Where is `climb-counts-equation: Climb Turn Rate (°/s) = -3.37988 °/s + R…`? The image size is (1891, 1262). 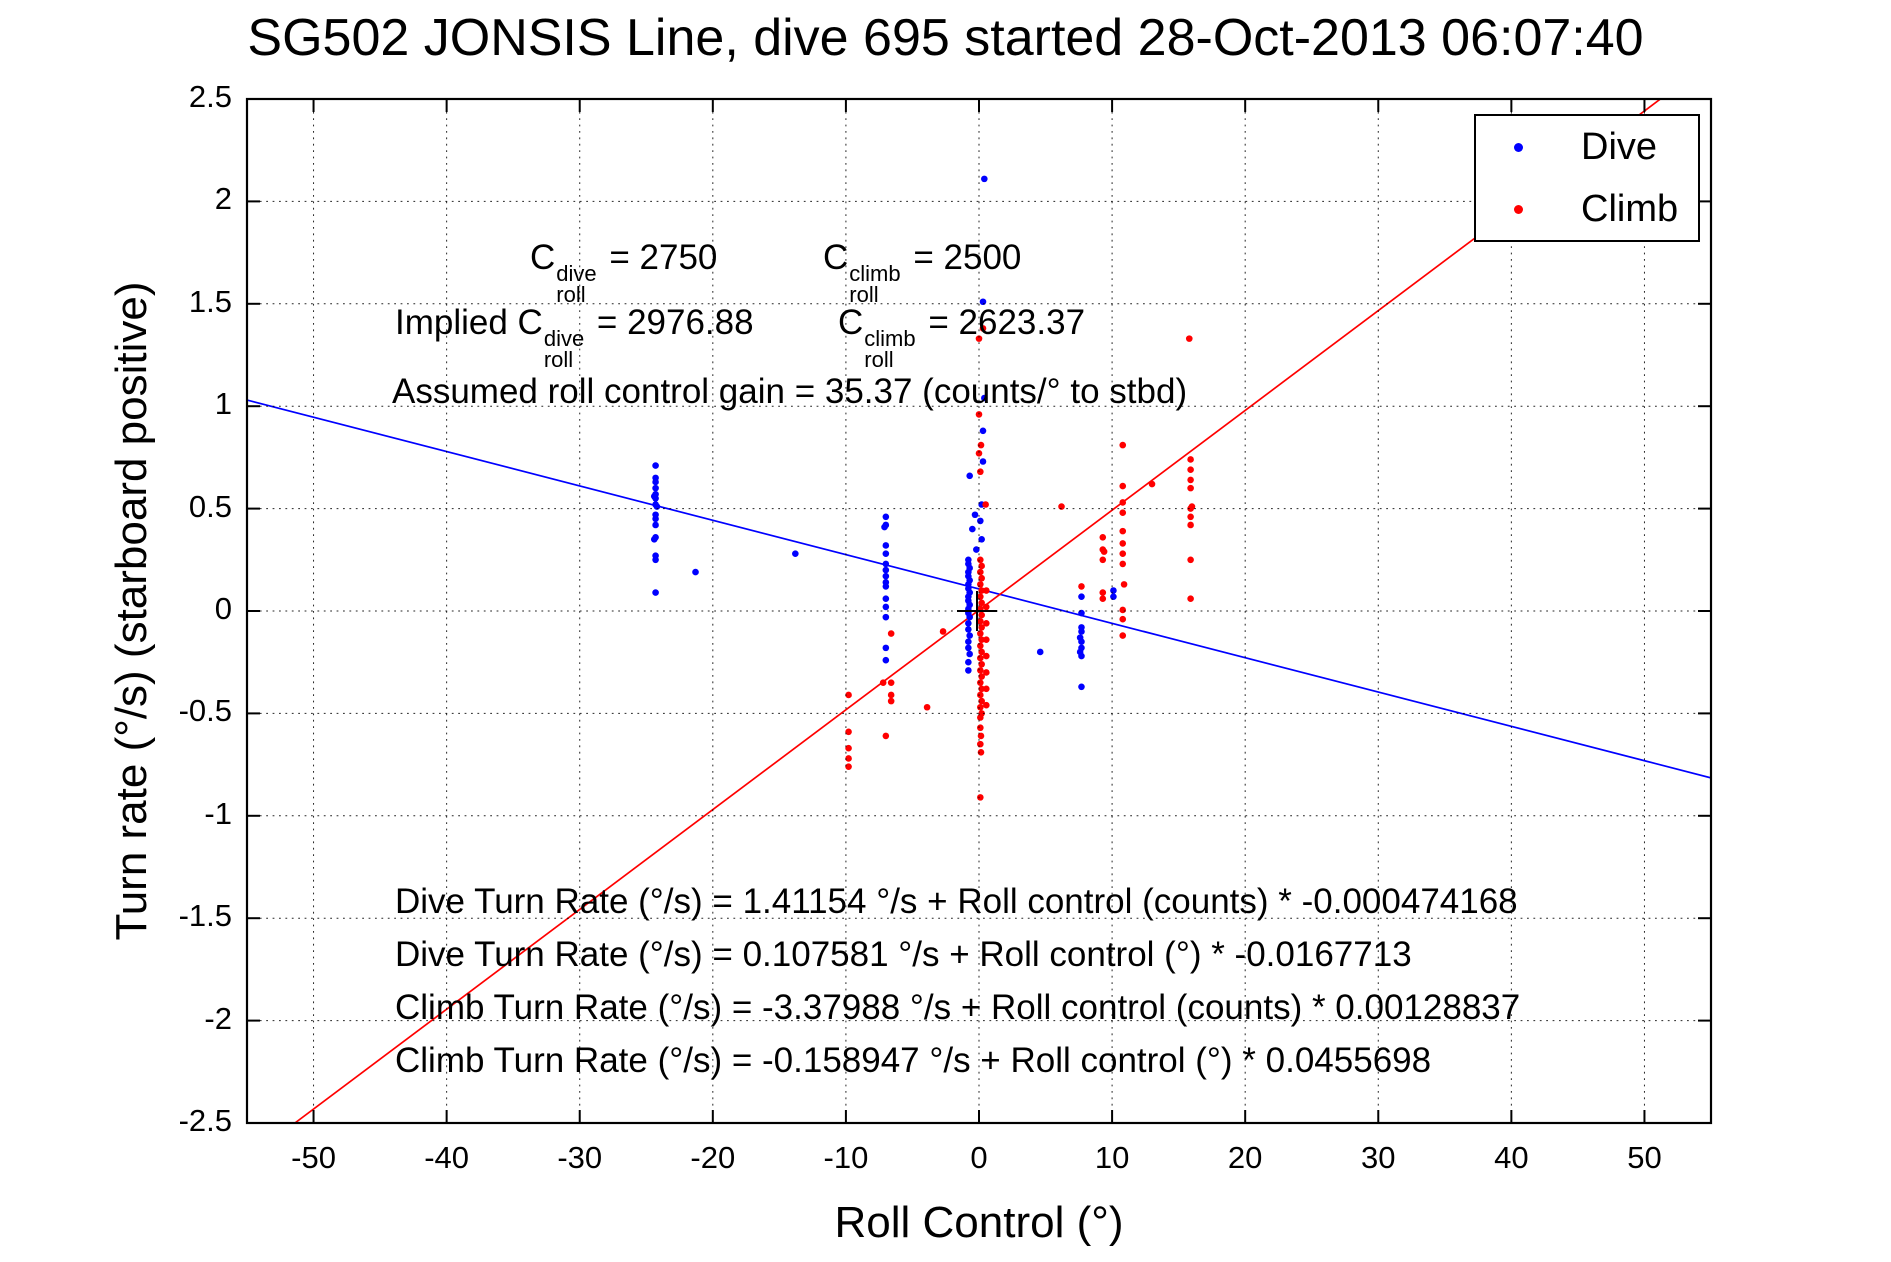 climb-counts-equation: Climb Turn Rate (°/s) = -3.37988 °/s + R… is located at coordinates (958, 1007).